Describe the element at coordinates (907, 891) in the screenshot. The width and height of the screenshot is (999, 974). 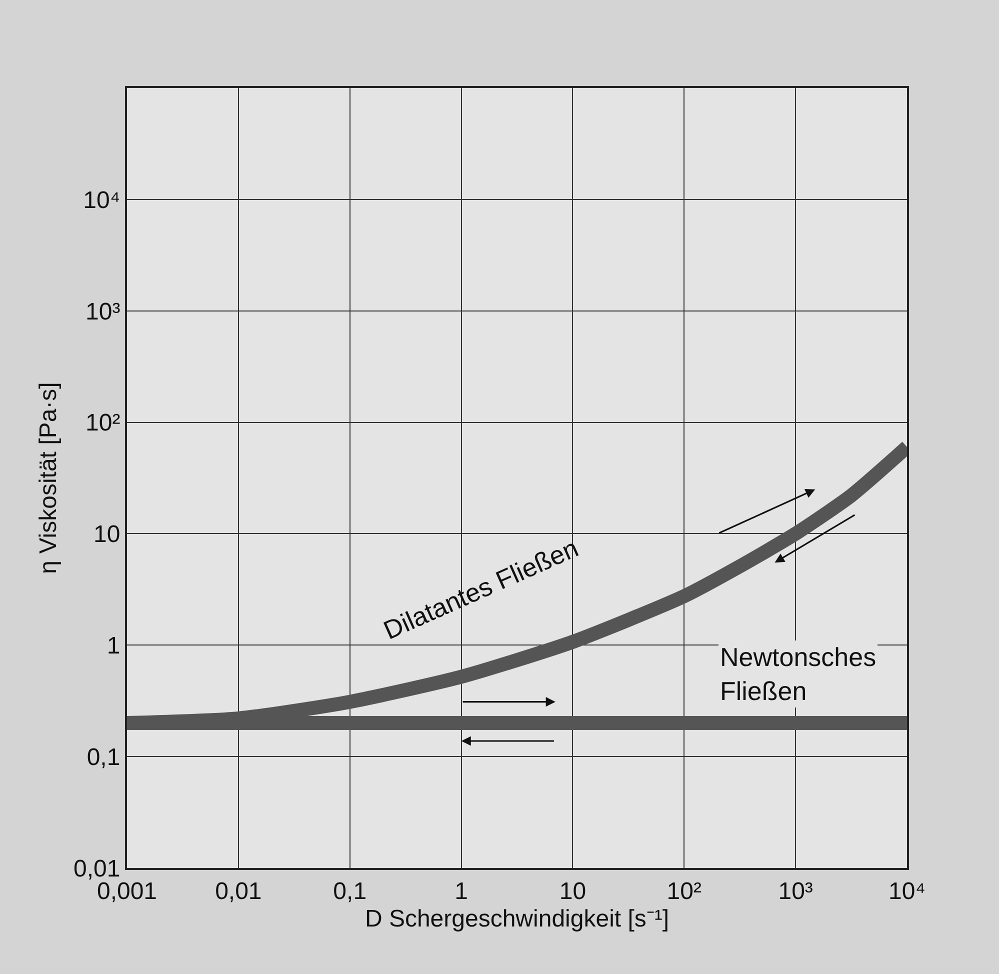
I see `x-tick-label: 10⁴` at that location.